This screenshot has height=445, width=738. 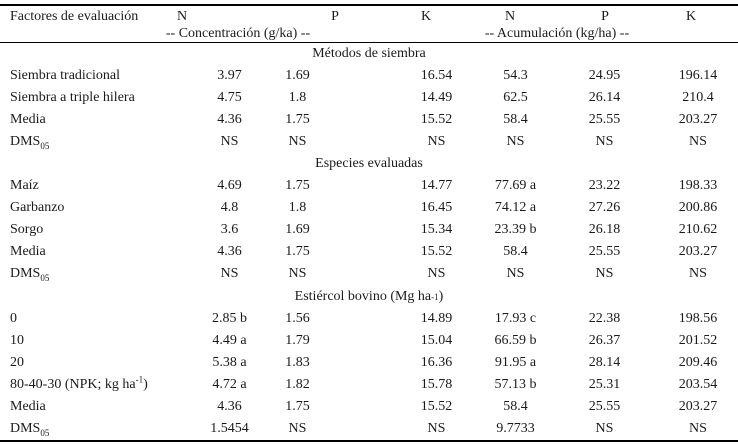 What do you see at coordinates (698, 340) in the screenshot?
I see `cell-value: 201.52` at bounding box center [698, 340].